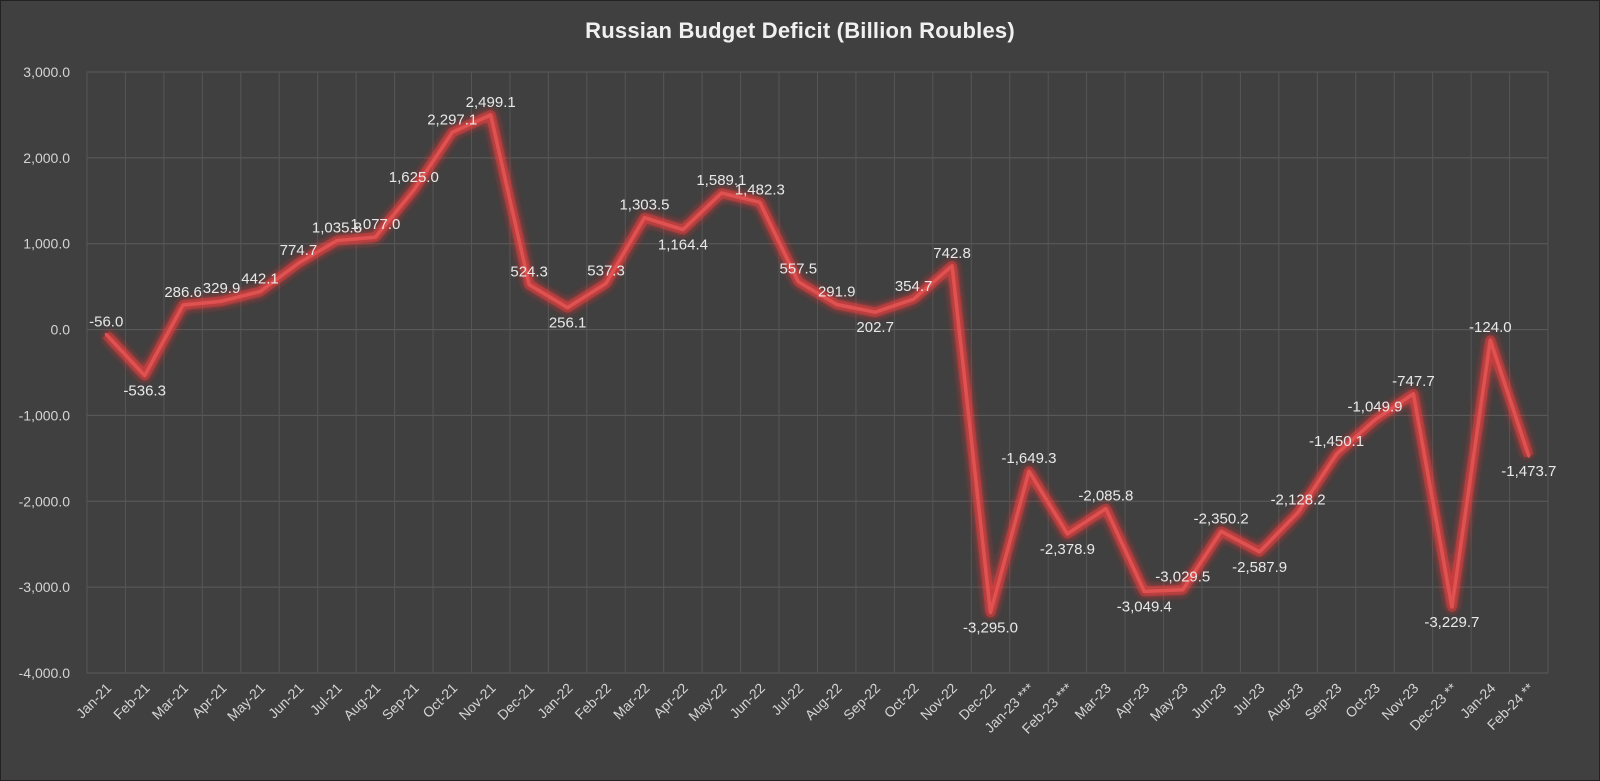  What do you see at coordinates (606, 270) in the screenshot?
I see `data-label: 537.3` at bounding box center [606, 270].